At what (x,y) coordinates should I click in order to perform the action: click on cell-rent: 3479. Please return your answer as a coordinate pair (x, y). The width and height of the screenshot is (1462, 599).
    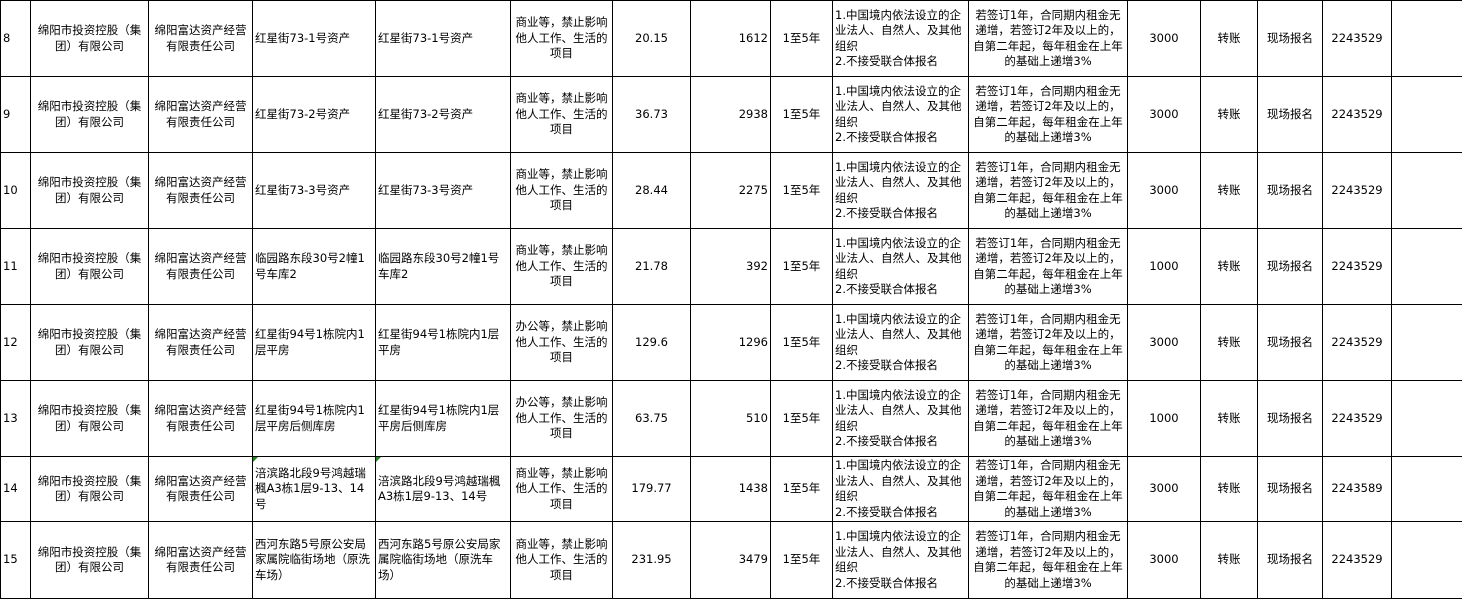
    Looking at the image, I should click on (731, 560).